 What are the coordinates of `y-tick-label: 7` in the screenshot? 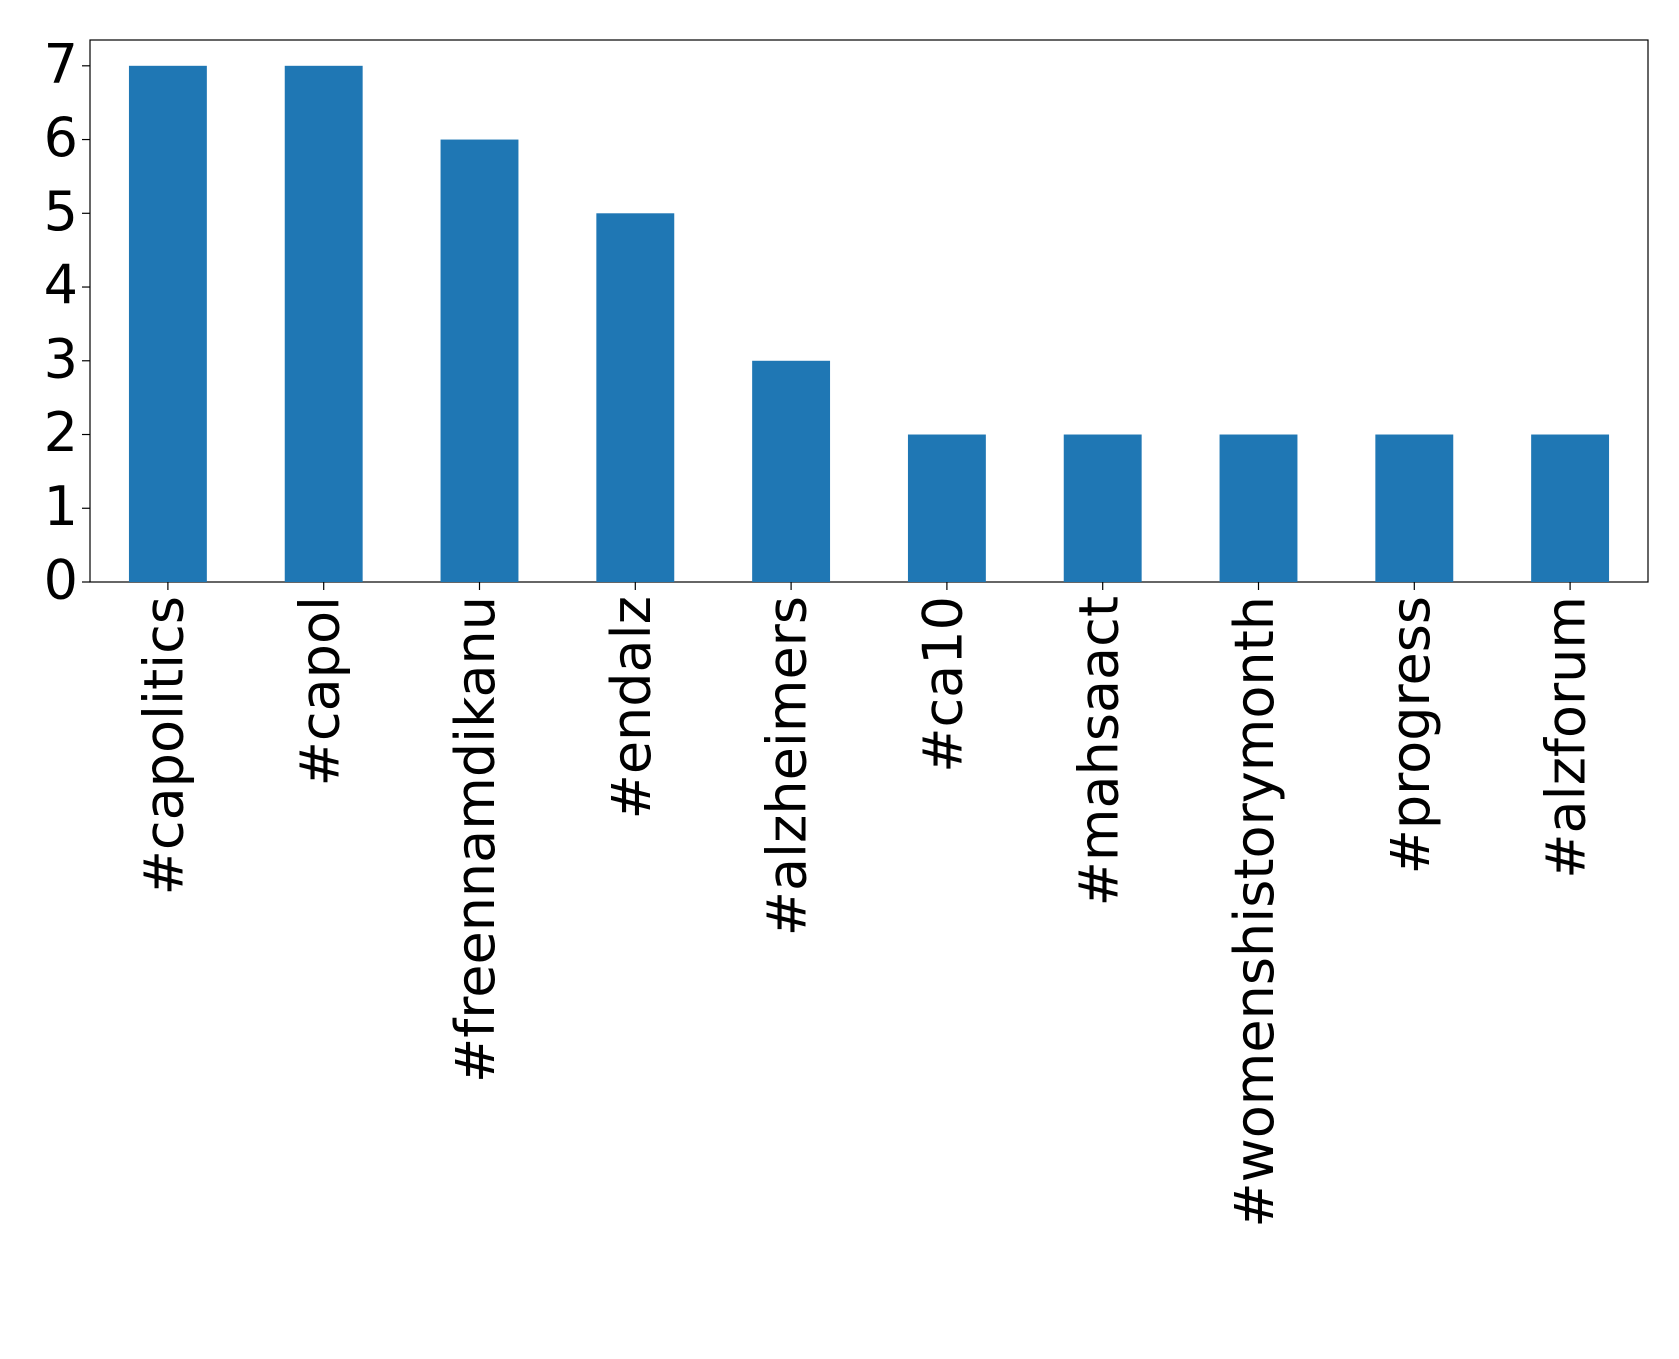 It's located at (61, 63).